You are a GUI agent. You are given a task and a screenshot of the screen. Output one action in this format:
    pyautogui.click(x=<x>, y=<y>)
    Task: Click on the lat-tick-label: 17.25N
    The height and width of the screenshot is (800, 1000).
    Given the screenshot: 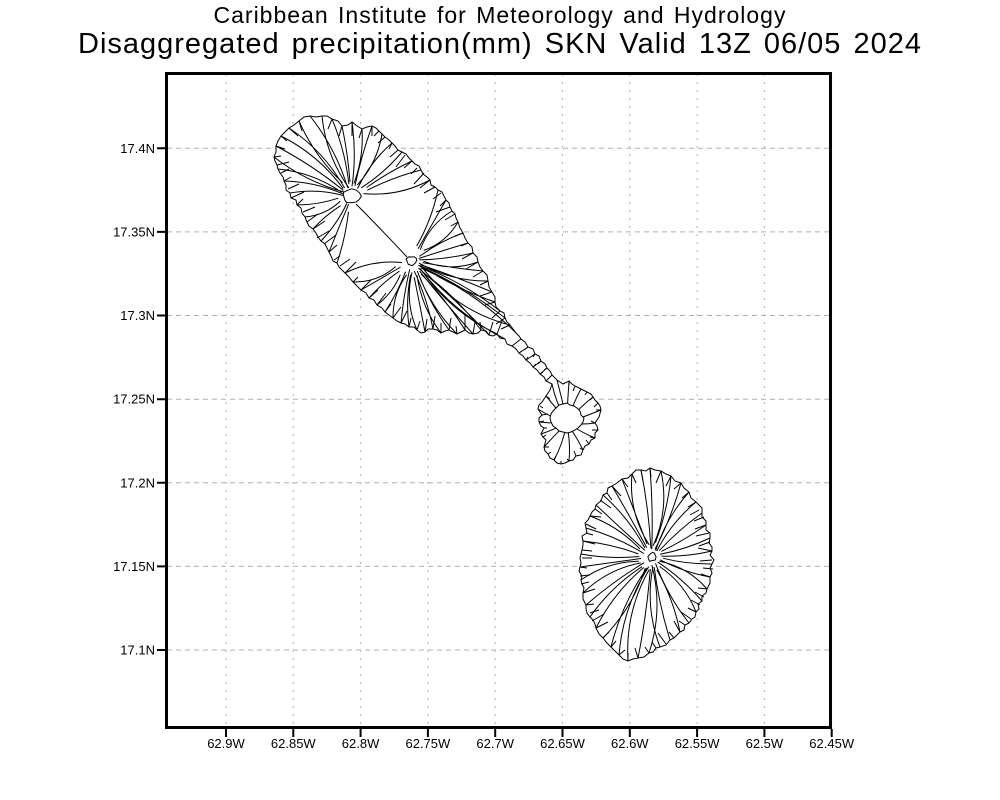 What is the action you would take?
    pyautogui.click(x=134, y=399)
    